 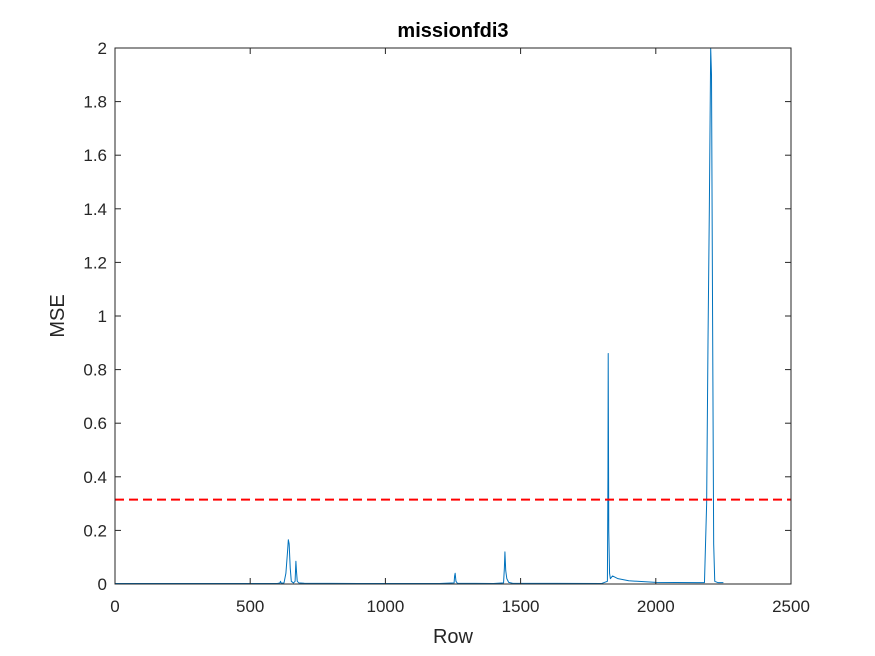 What do you see at coordinates (95, 477) in the screenshot?
I see `y-tick-label: 0.4` at bounding box center [95, 477].